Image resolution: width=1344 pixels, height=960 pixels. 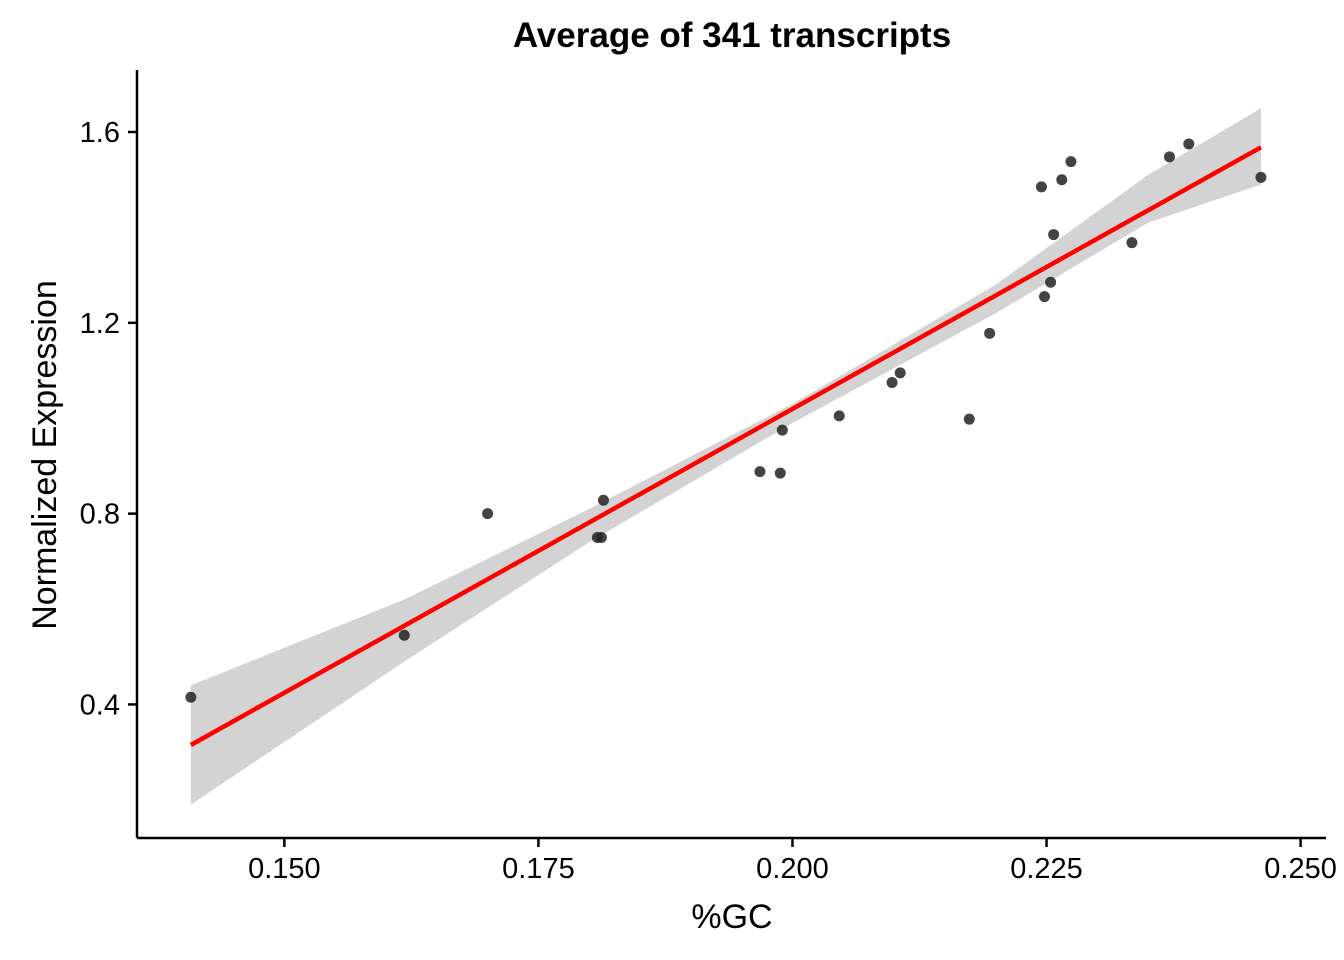 I want to click on x-tick-label: 0.250, so click(x=1300, y=869).